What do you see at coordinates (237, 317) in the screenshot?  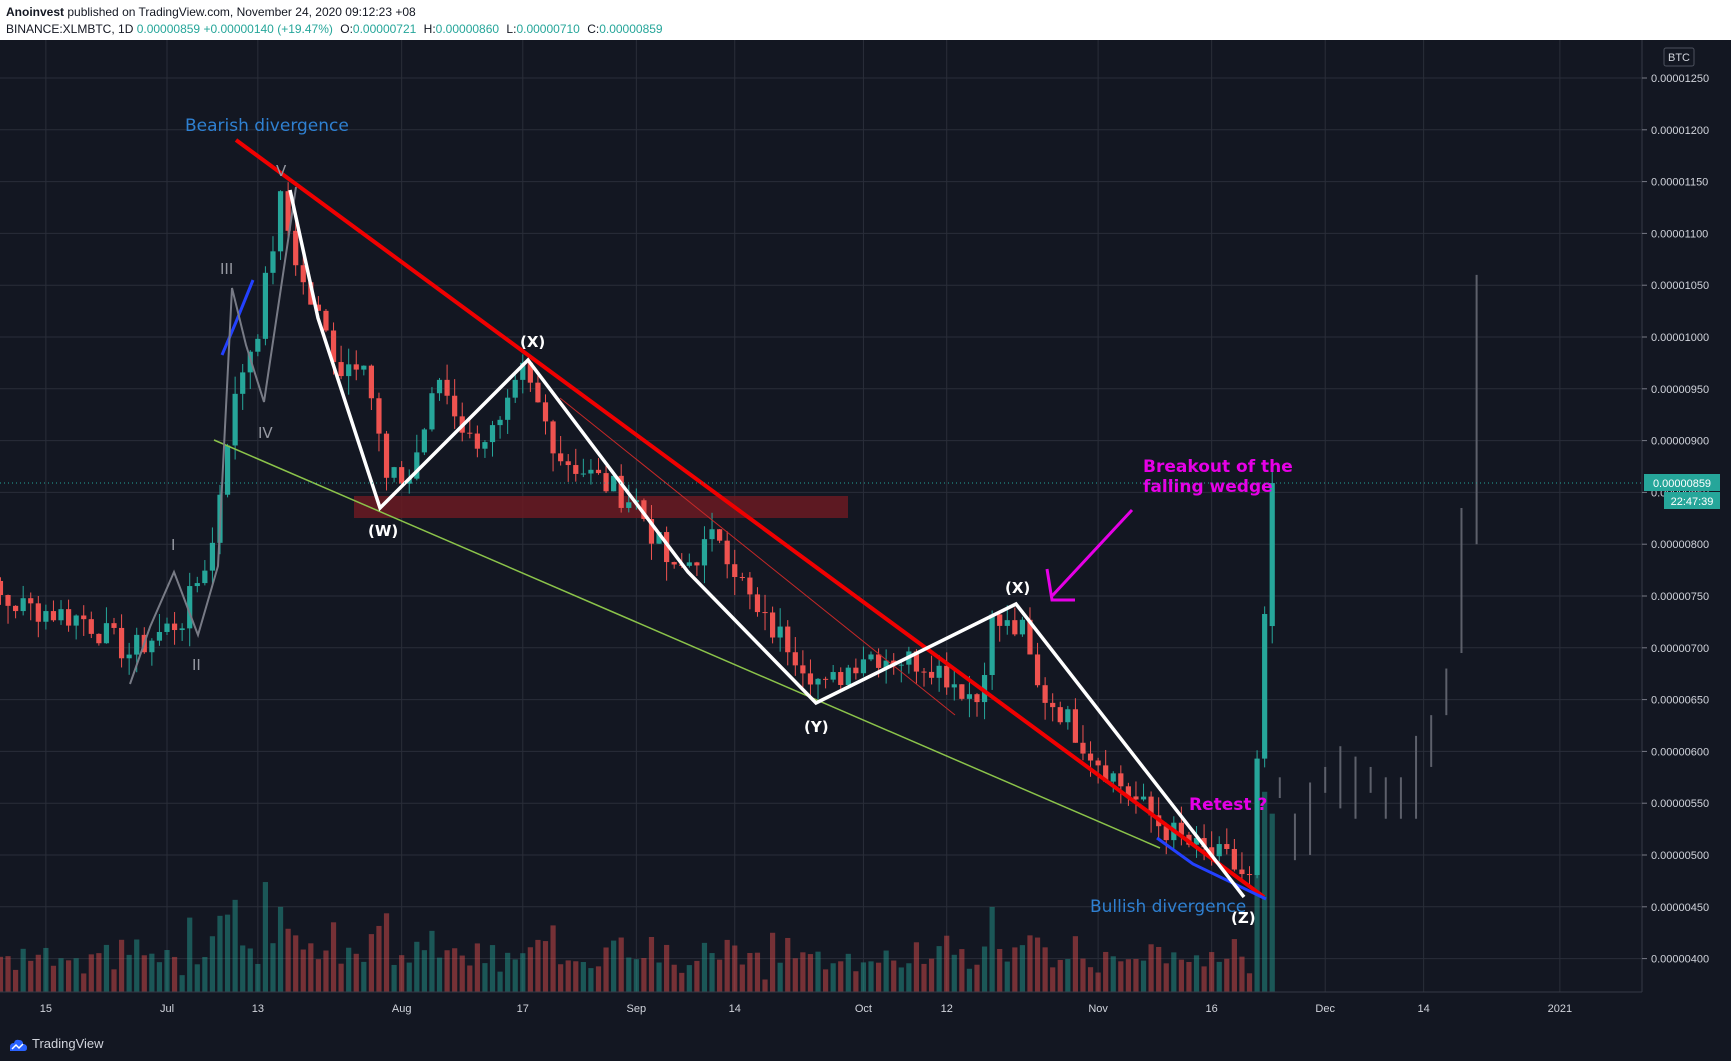 I see `bearish-divergence-line` at bounding box center [237, 317].